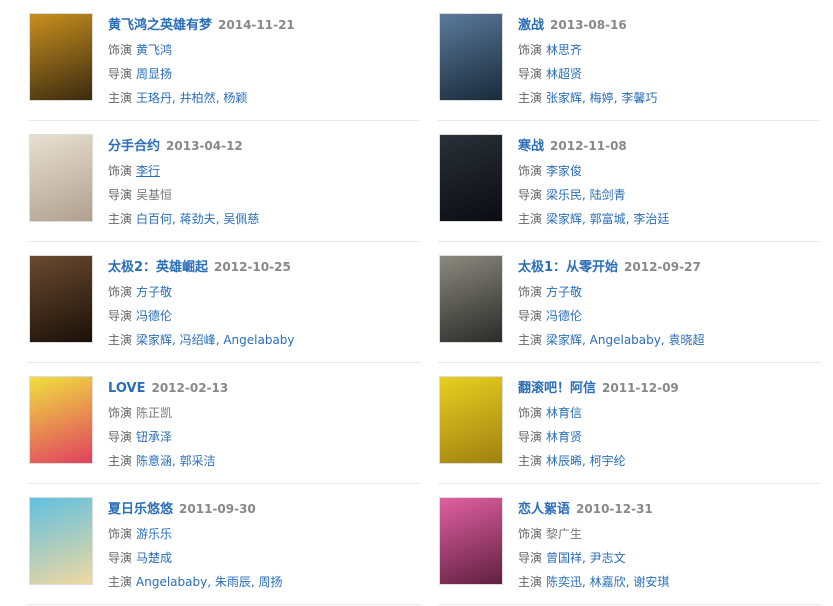 The width and height of the screenshot is (833, 606). Describe the element at coordinates (204, 146) in the screenshot. I see `release-date: 2013-04-12` at that location.